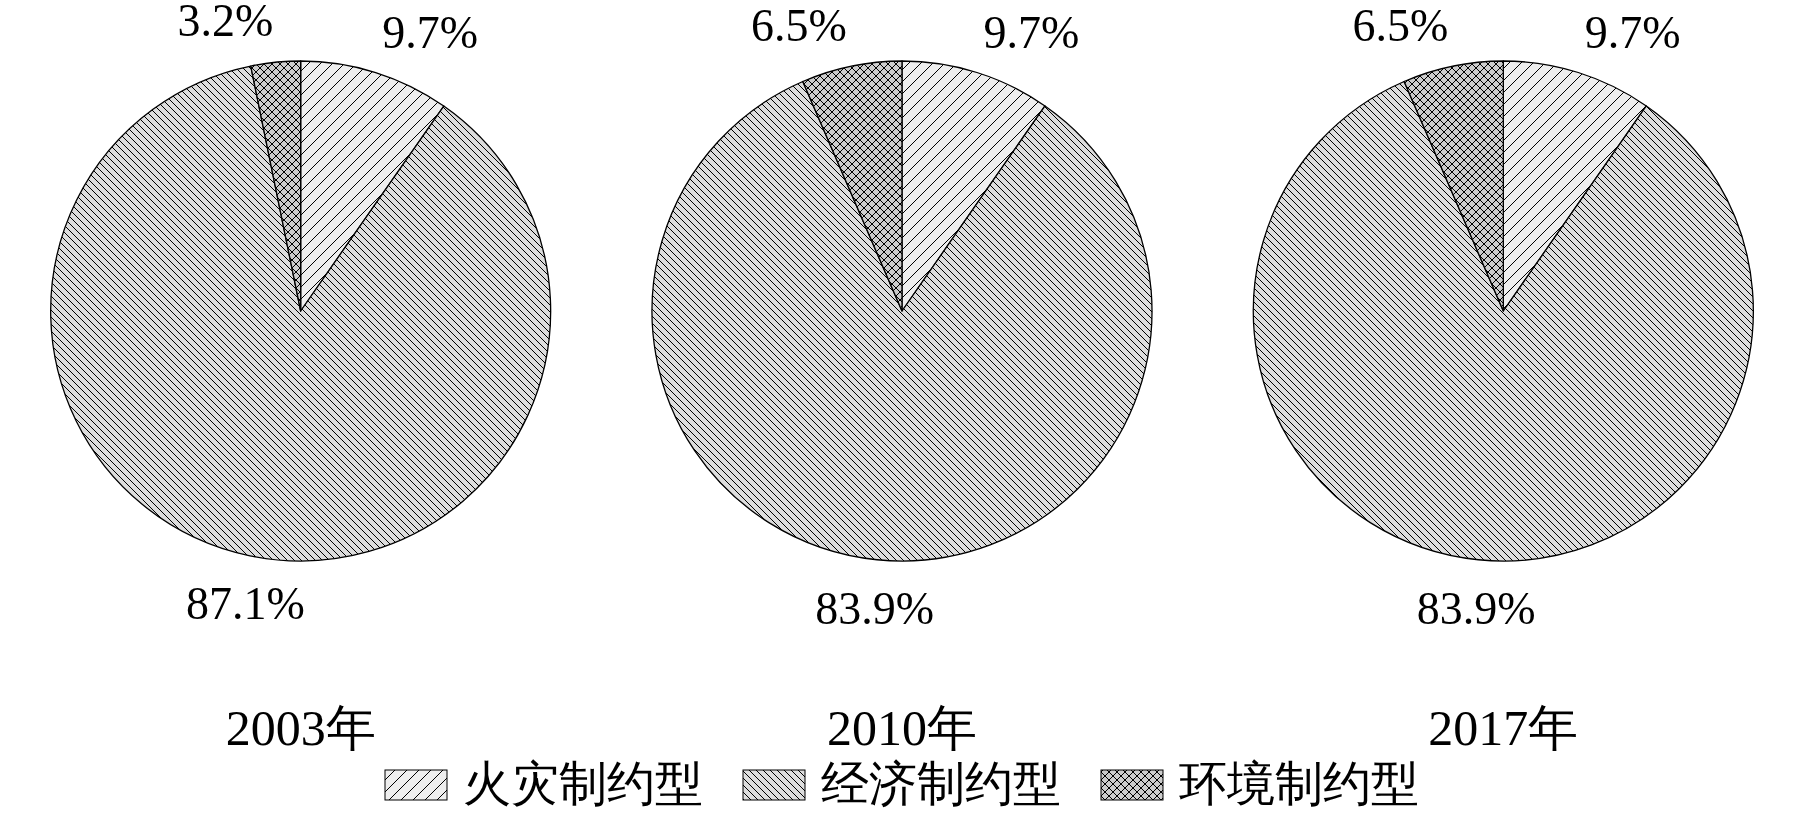  Describe the element at coordinates (225, 23) in the screenshot. I see `data-label: 3.2%` at that location.